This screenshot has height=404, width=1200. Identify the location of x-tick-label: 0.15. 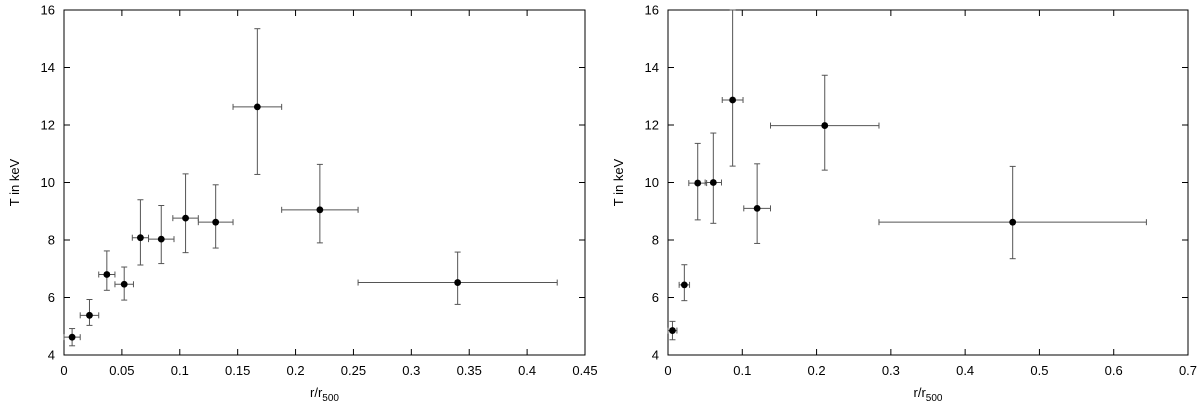
(237, 370).